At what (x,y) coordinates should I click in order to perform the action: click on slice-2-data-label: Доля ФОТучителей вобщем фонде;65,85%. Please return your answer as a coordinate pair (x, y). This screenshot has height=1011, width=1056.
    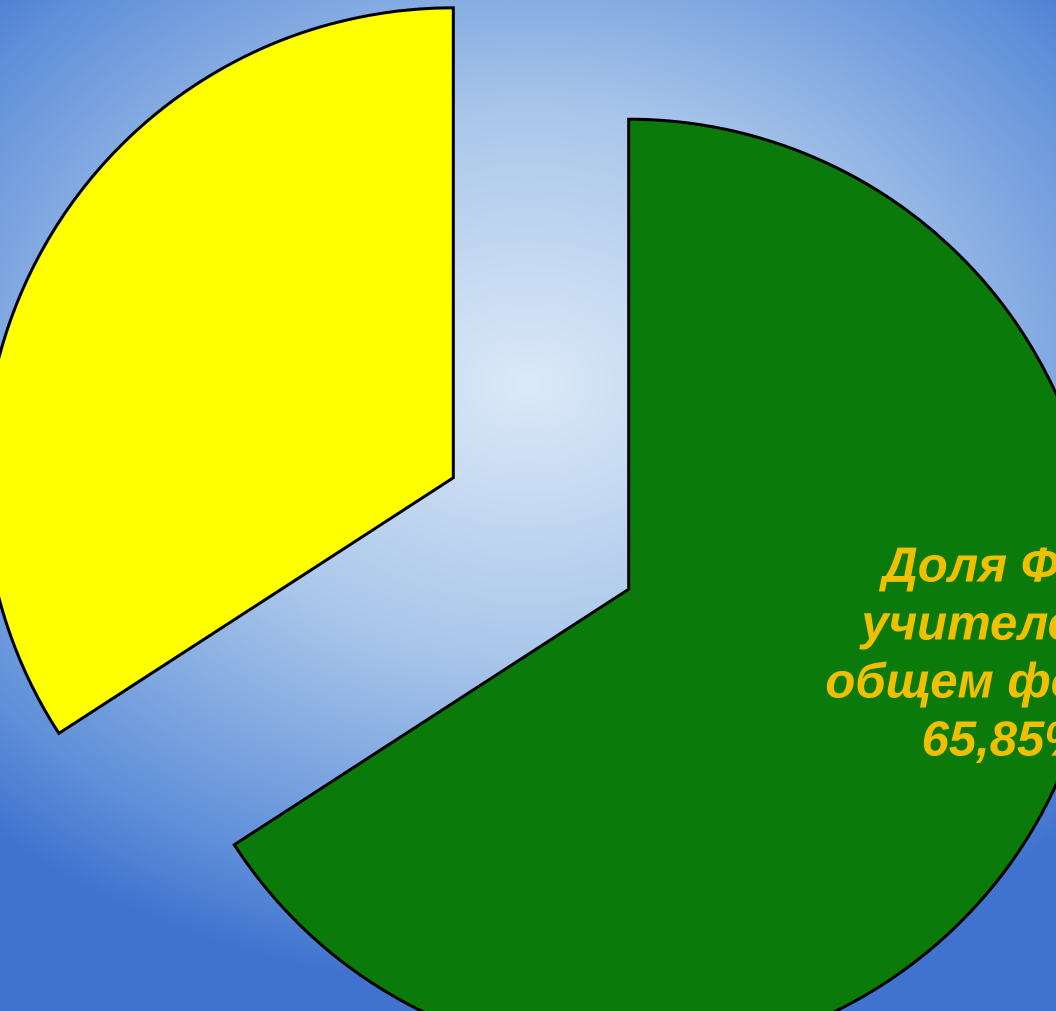
    Looking at the image, I should click on (940, 652).